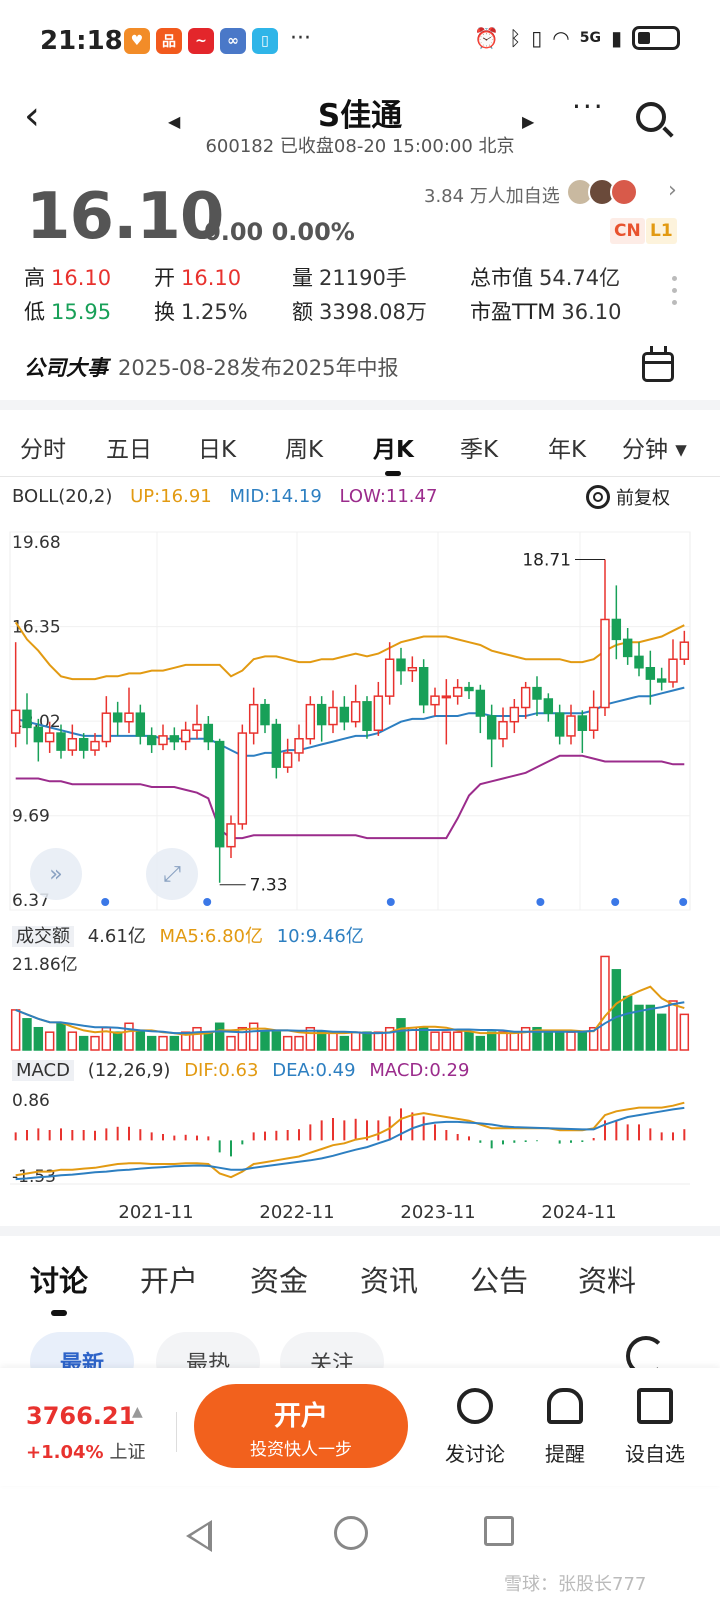  What do you see at coordinates (56, 874) in the screenshot?
I see `fast-forward-icon: »` at bounding box center [56, 874].